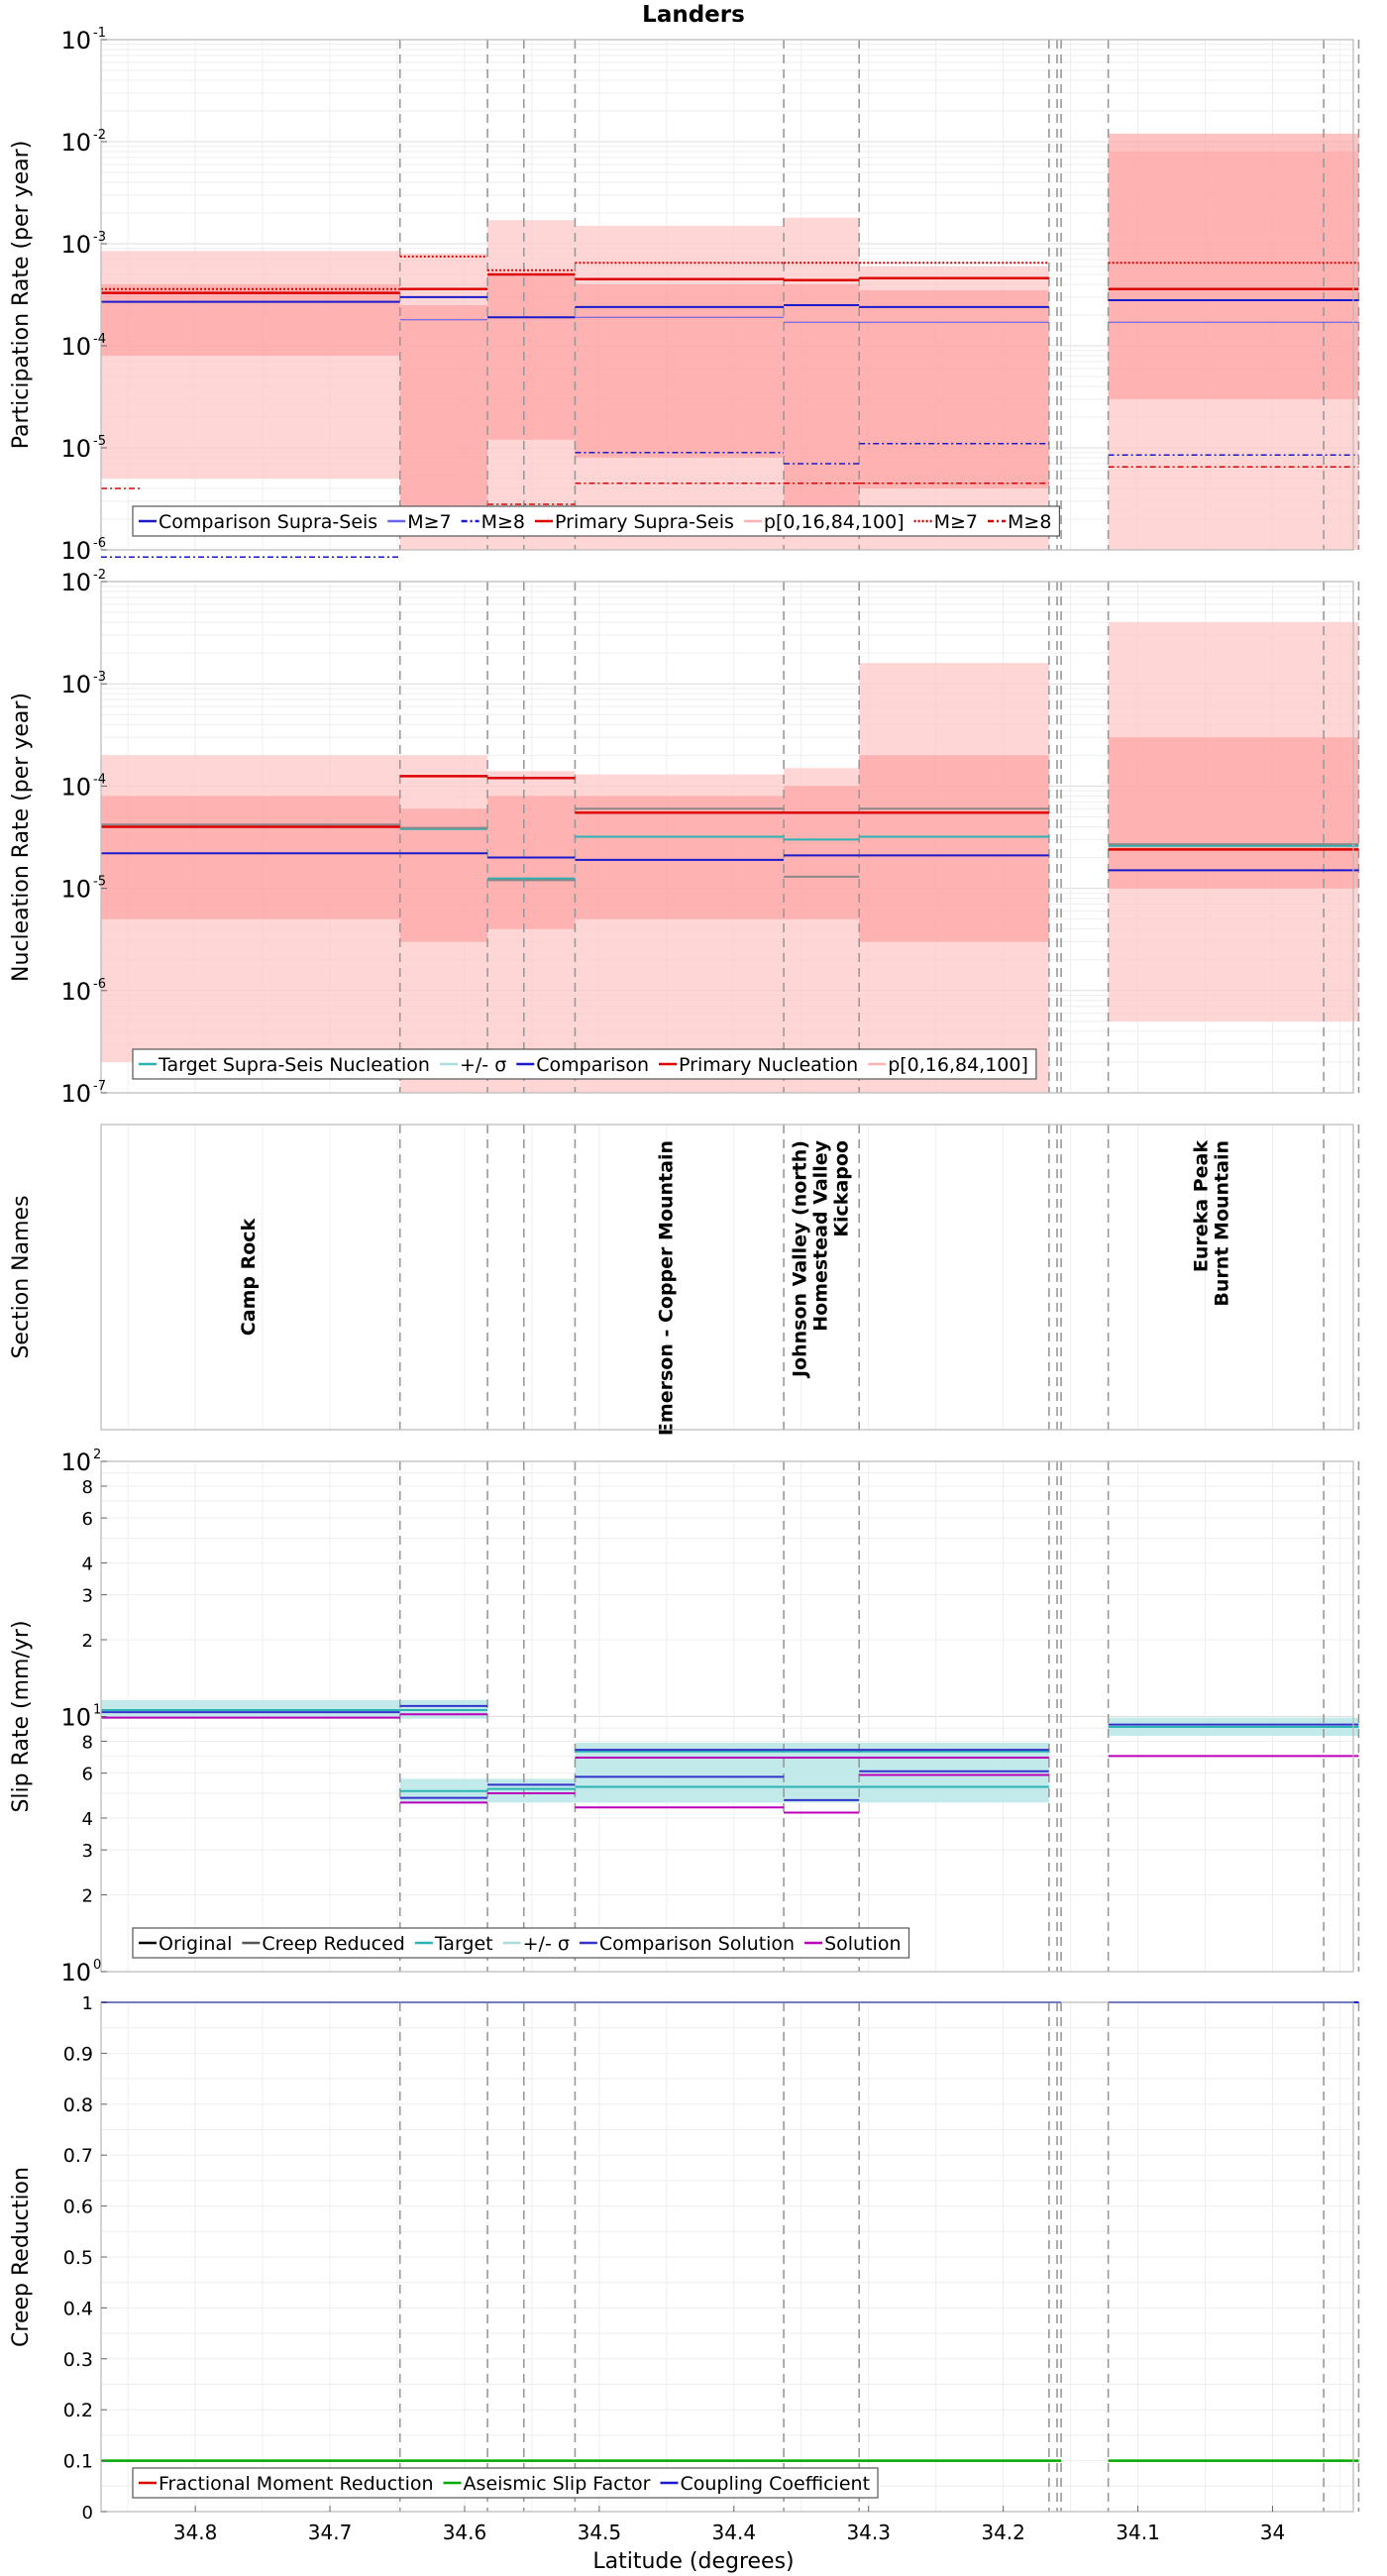 This screenshot has width=1387, height=2576. What do you see at coordinates (78, 2462) in the screenshot?
I see `creep-reduction-y-tick-label: 0.1` at bounding box center [78, 2462].